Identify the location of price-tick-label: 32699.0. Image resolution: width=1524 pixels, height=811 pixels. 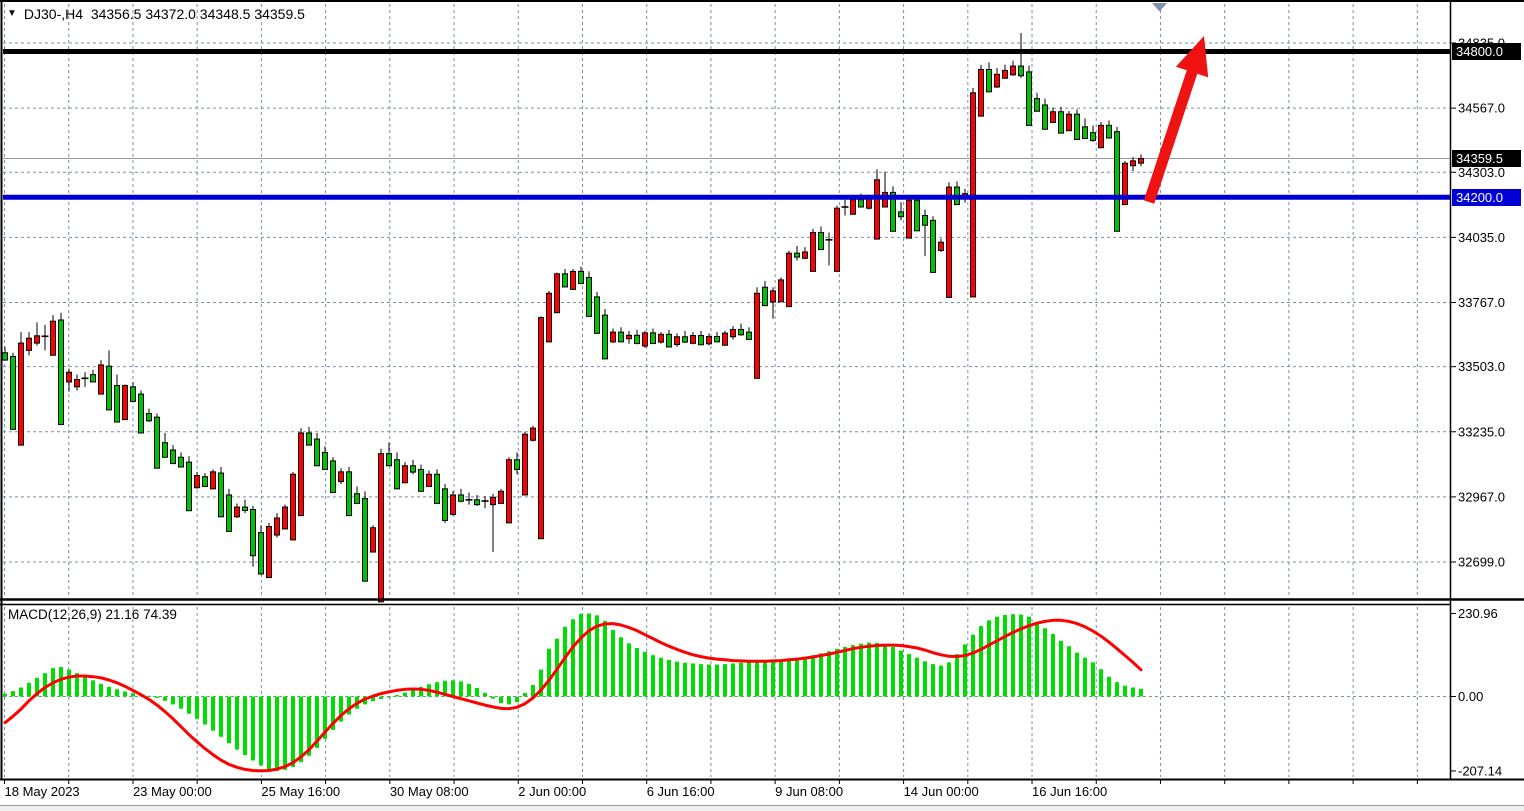
(1481, 562).